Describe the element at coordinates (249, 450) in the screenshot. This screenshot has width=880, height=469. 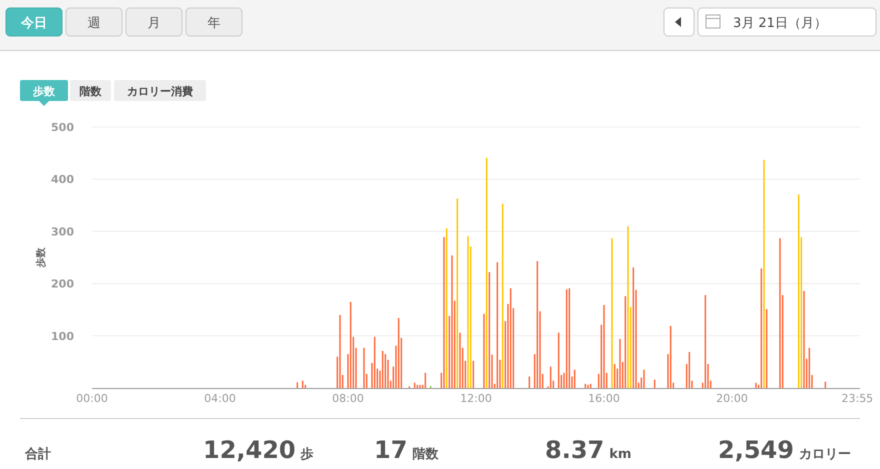
I see `text: 12,420` at that location.